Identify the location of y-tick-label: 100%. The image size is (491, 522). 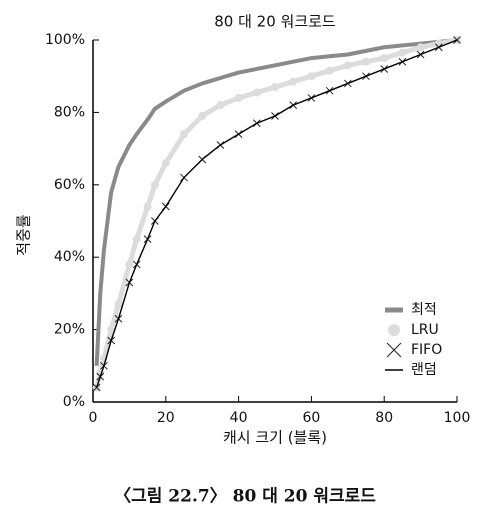
(65, 40).